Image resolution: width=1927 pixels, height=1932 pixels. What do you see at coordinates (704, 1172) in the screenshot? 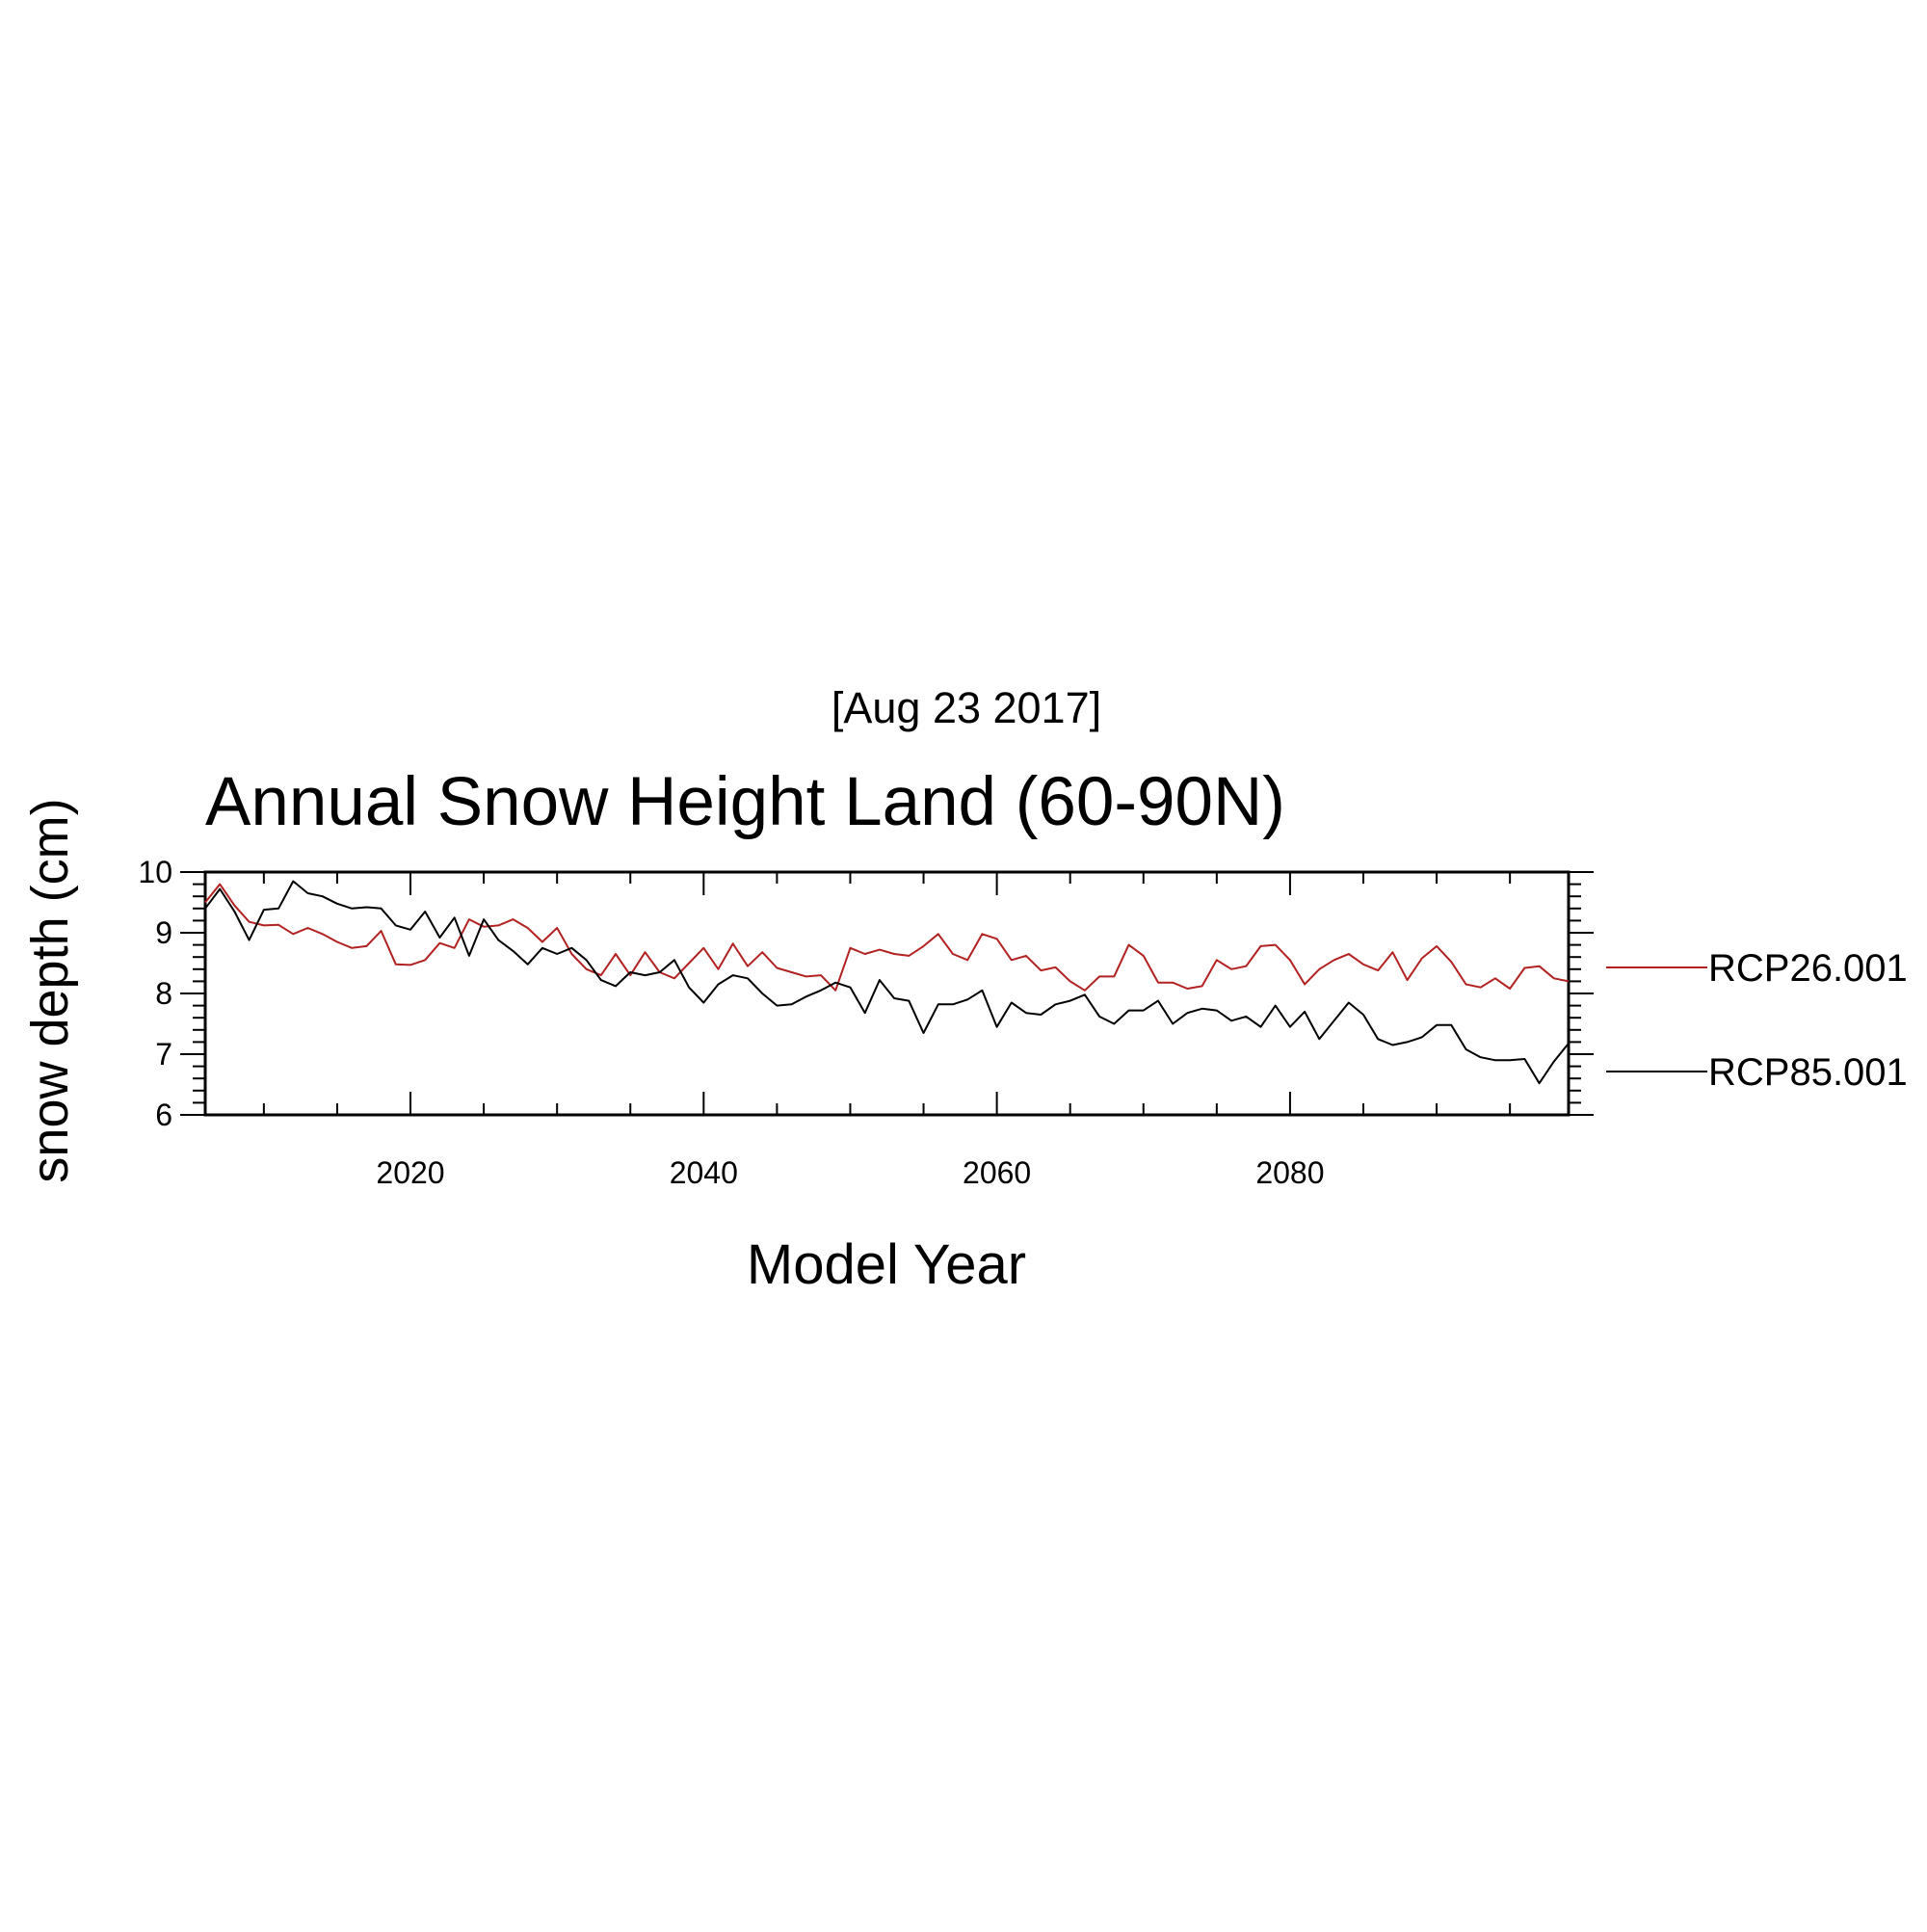
I see `x-tick-label: 2040` at bounding box center [704, 1172].